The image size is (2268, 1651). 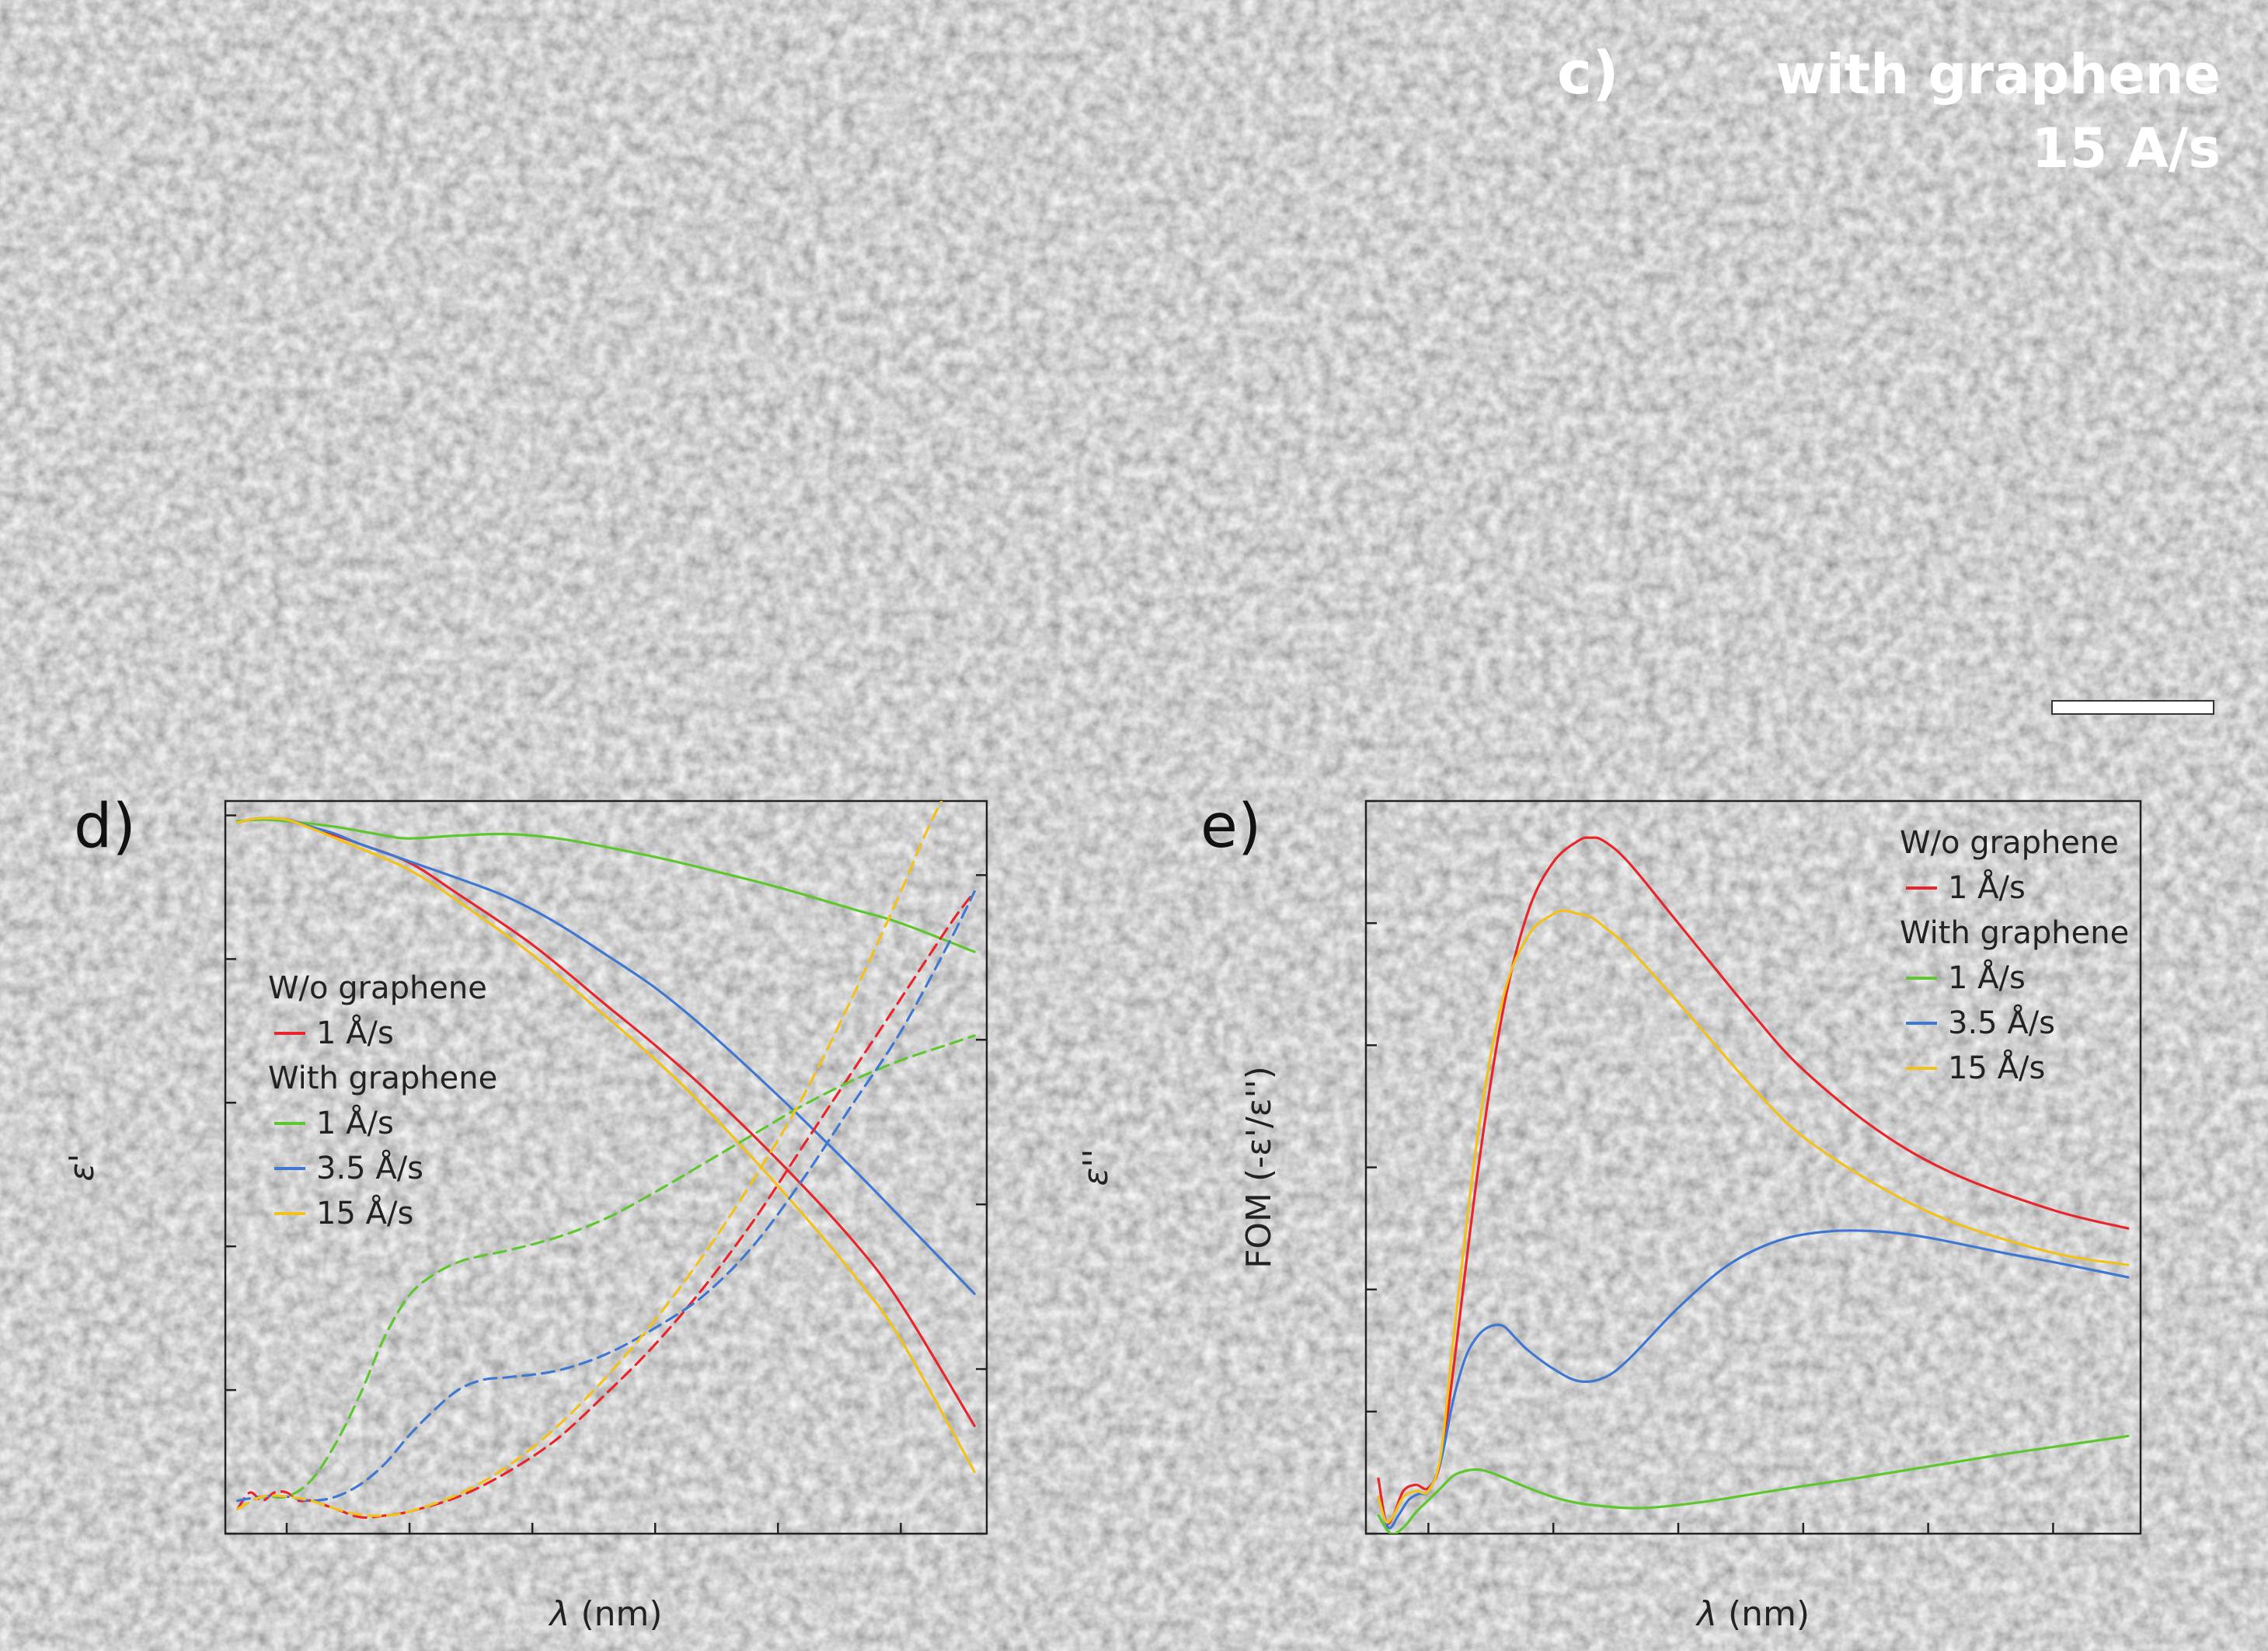 What do you see at coordinates (634, 707) in the screenshot?
I see `scale-bar-a` at bounding box center [634, 707].